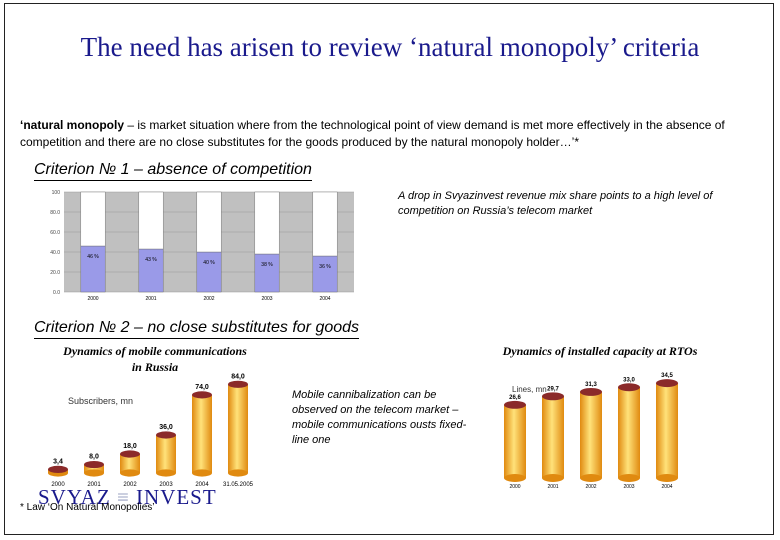  I want to click on y-tick-label: 20.0, so click(55, 273).